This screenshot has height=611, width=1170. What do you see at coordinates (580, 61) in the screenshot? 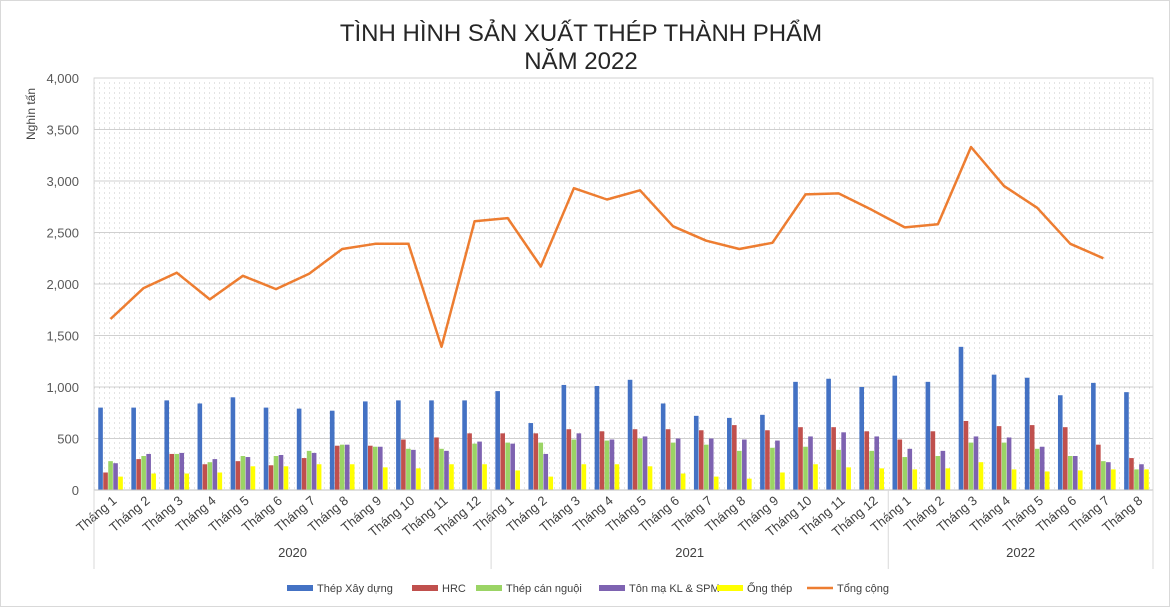
I see `chart-subtitle: NĂM 2022` at bounding box center [580, 61].